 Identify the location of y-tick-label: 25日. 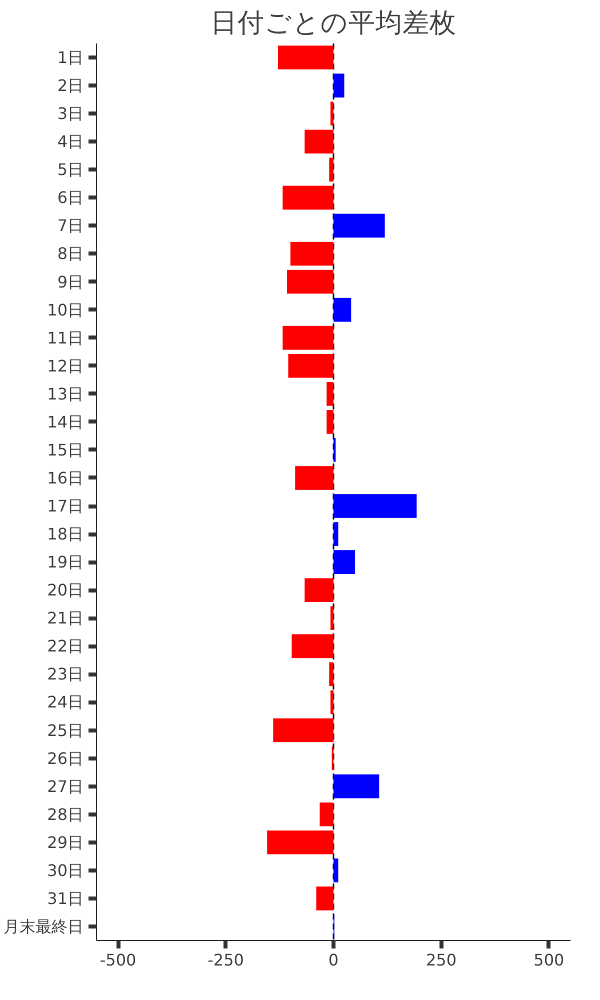
(65, 730).